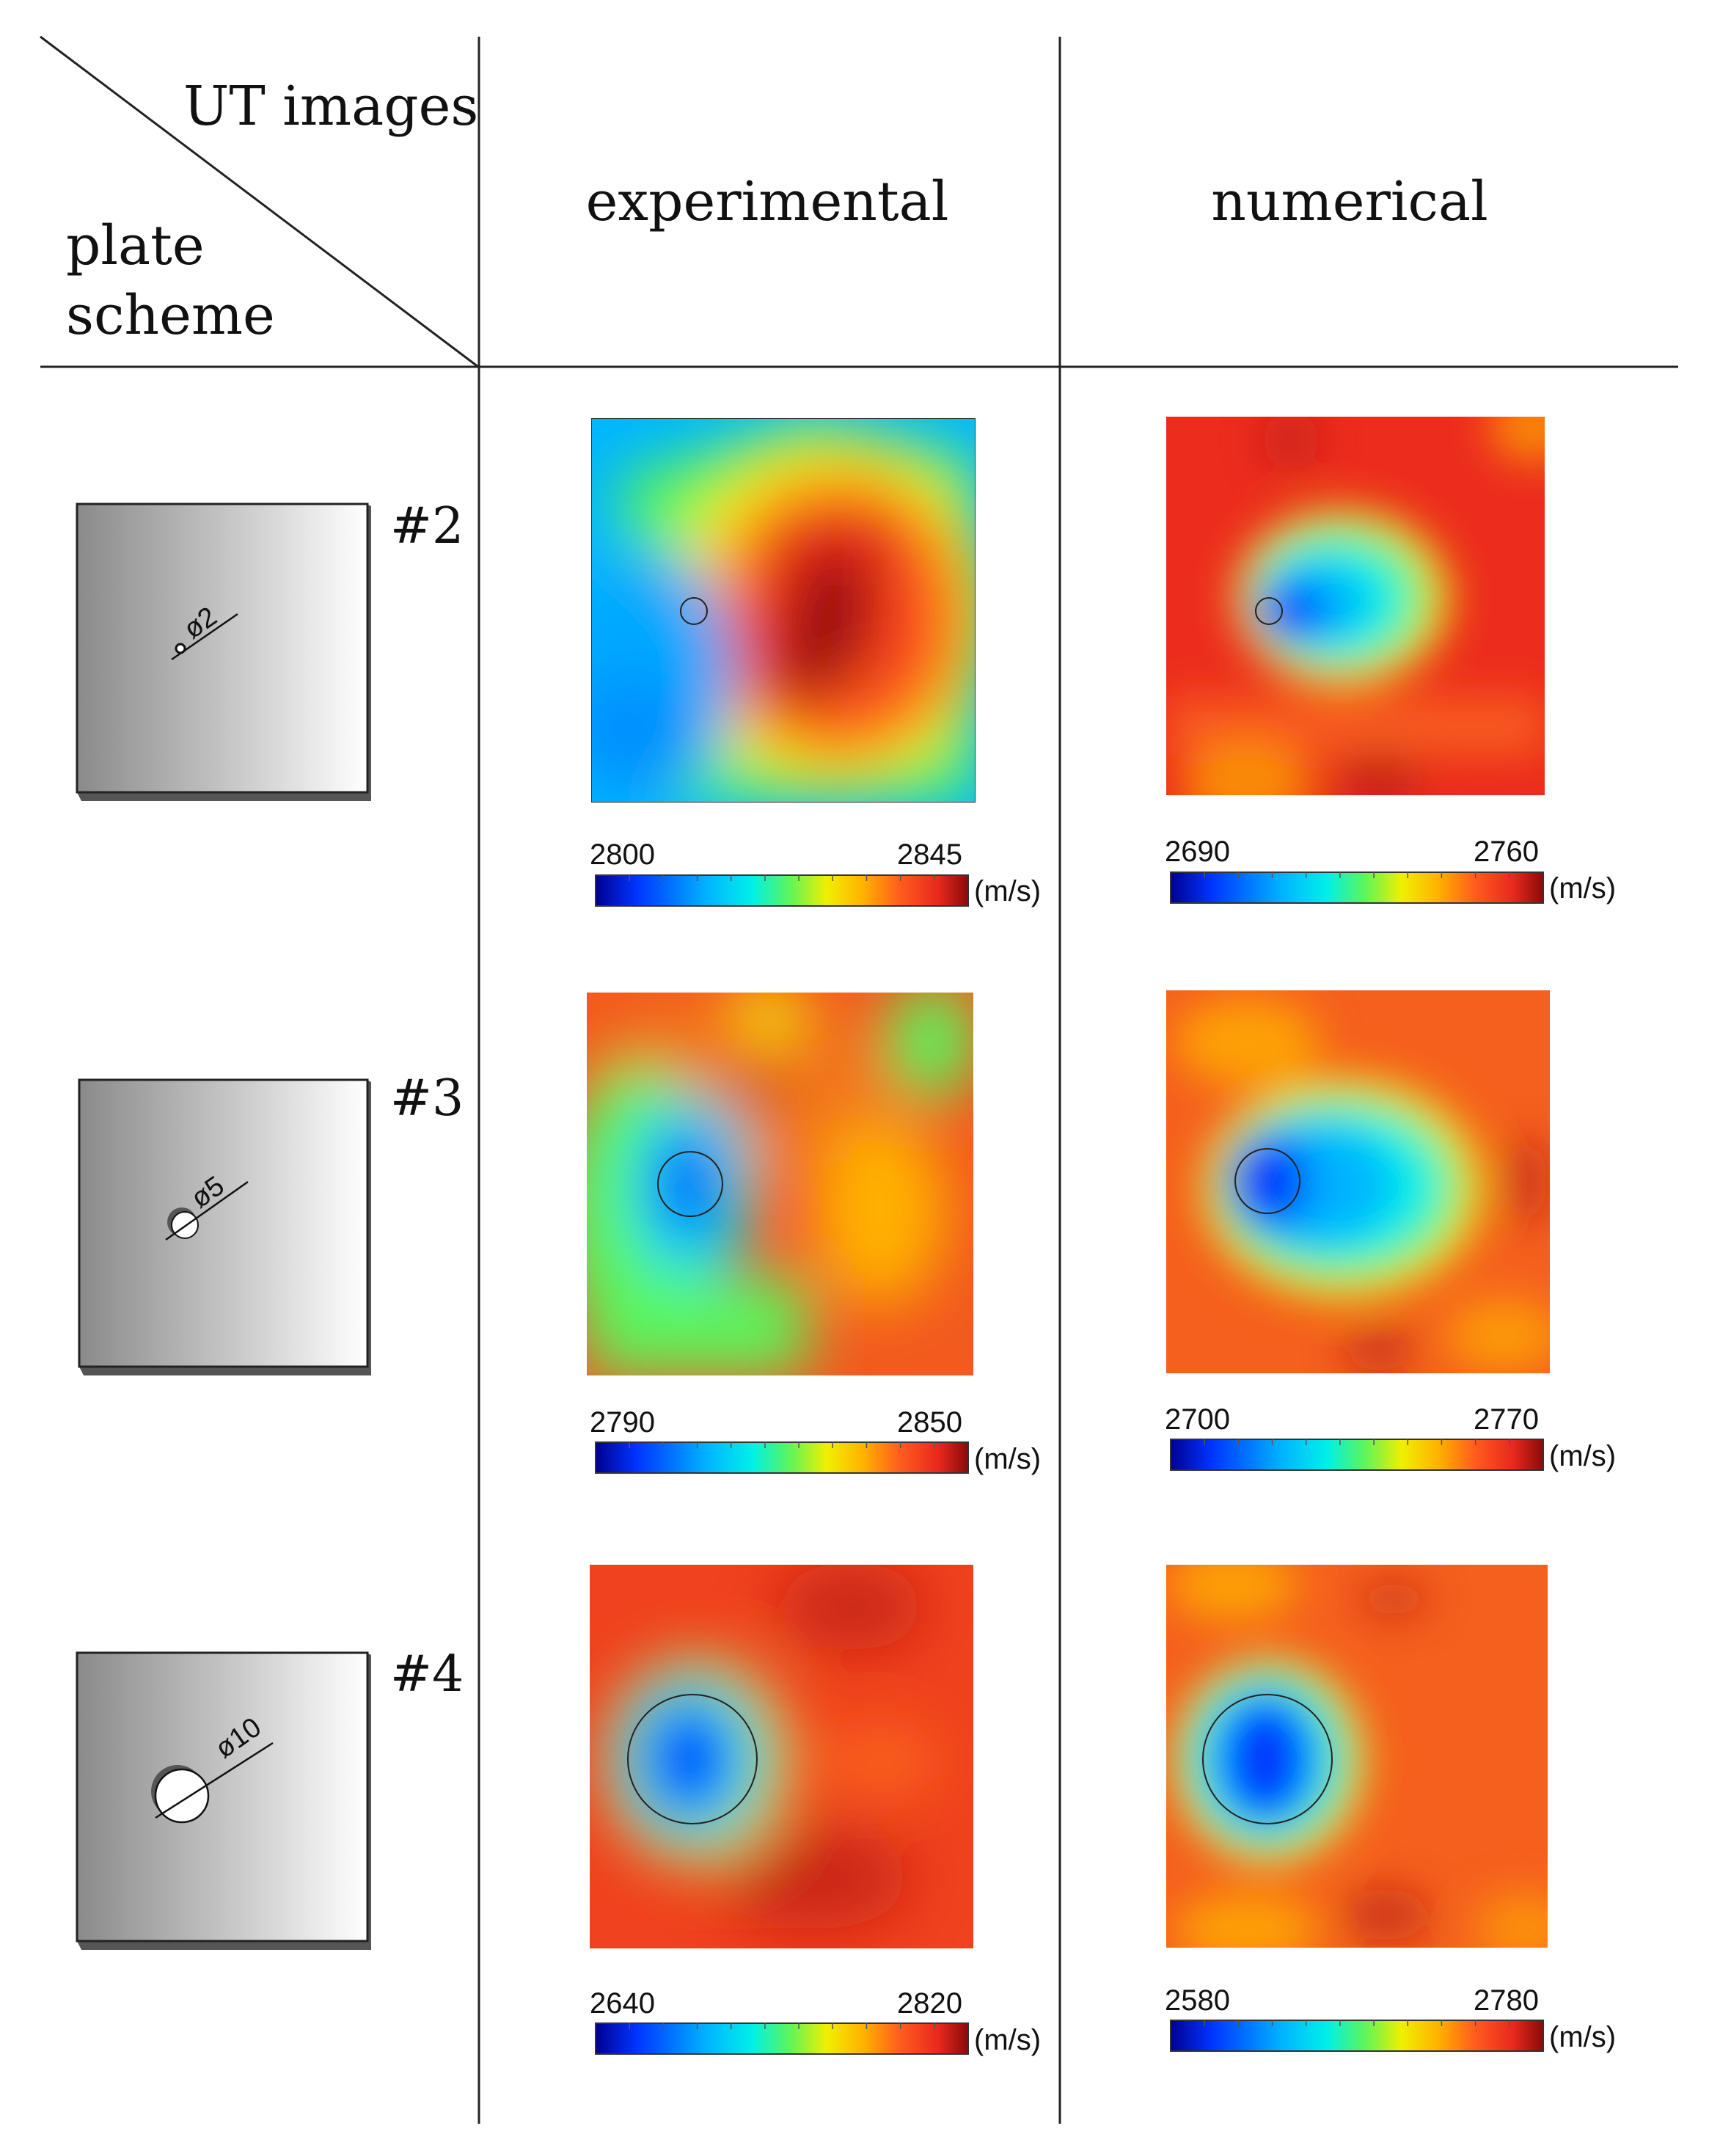 This screenshot has height=2156, width=1709. I want to click on column-header-numerical: numerical, so click(1349, 202).